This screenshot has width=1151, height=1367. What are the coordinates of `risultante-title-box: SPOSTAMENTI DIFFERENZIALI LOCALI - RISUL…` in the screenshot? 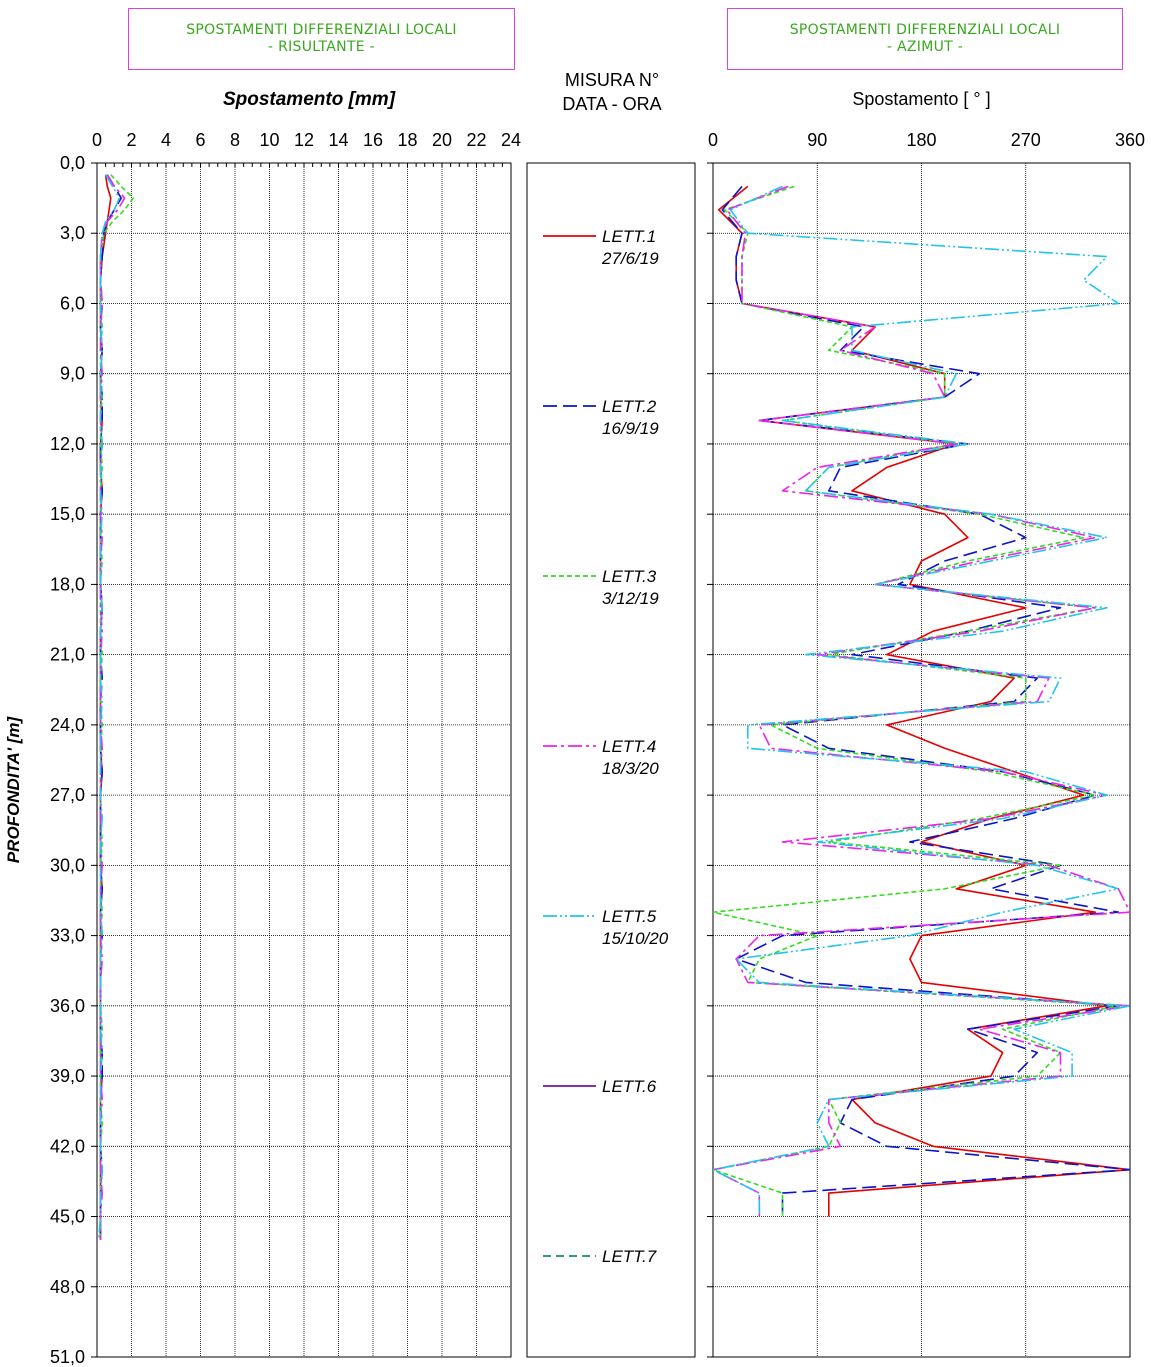 It's located at (321, 39).